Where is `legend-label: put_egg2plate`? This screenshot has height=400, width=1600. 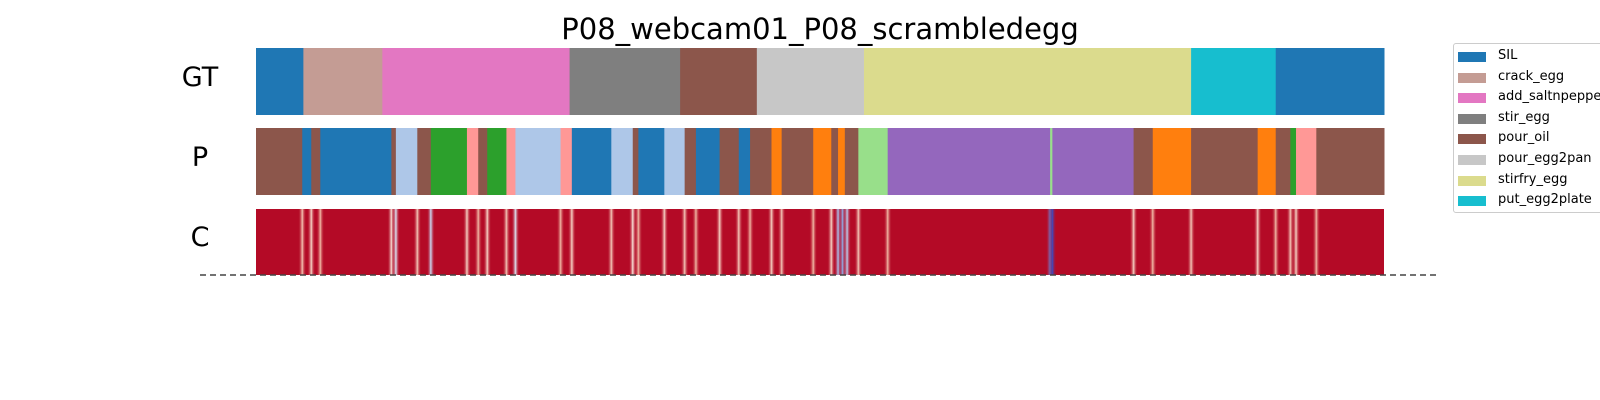 legend-label: put_egg2plate is located at coordinates (1545, 200).